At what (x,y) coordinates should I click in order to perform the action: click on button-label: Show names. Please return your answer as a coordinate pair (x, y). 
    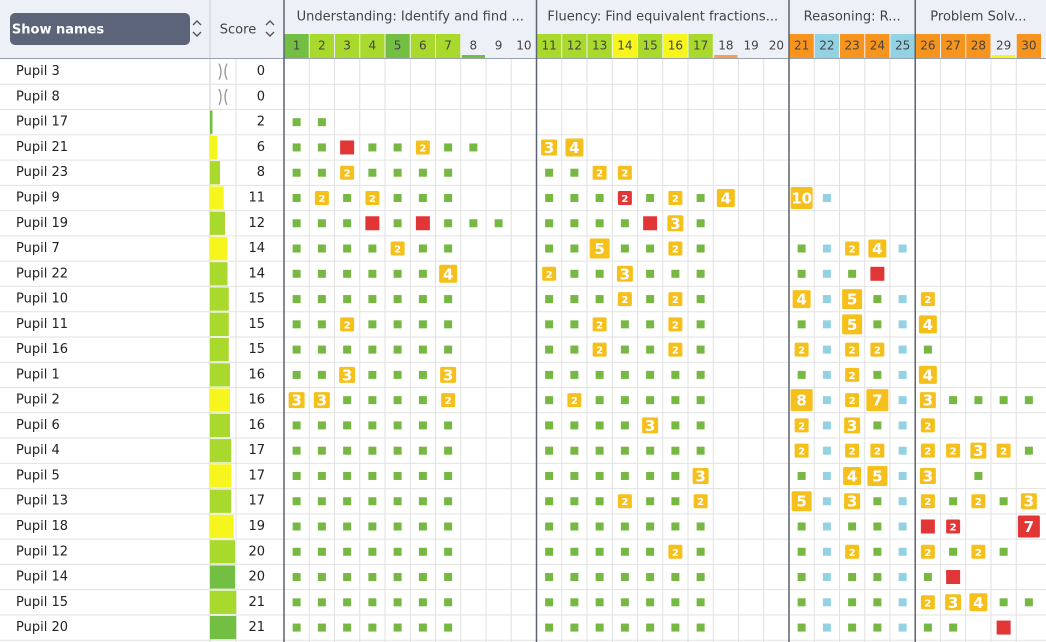
    Looking at the image, I should click on (58, 30).